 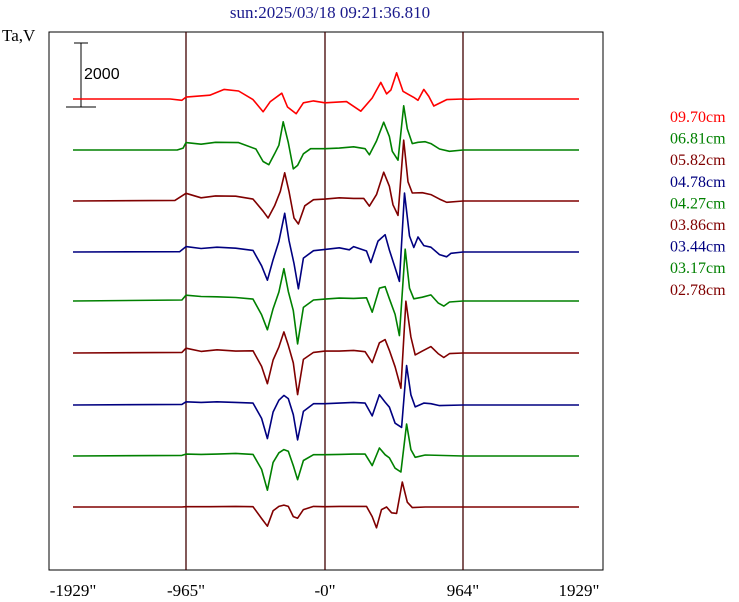 I want to click on legend-item: 03.17cm, so click(x=698, y=268).